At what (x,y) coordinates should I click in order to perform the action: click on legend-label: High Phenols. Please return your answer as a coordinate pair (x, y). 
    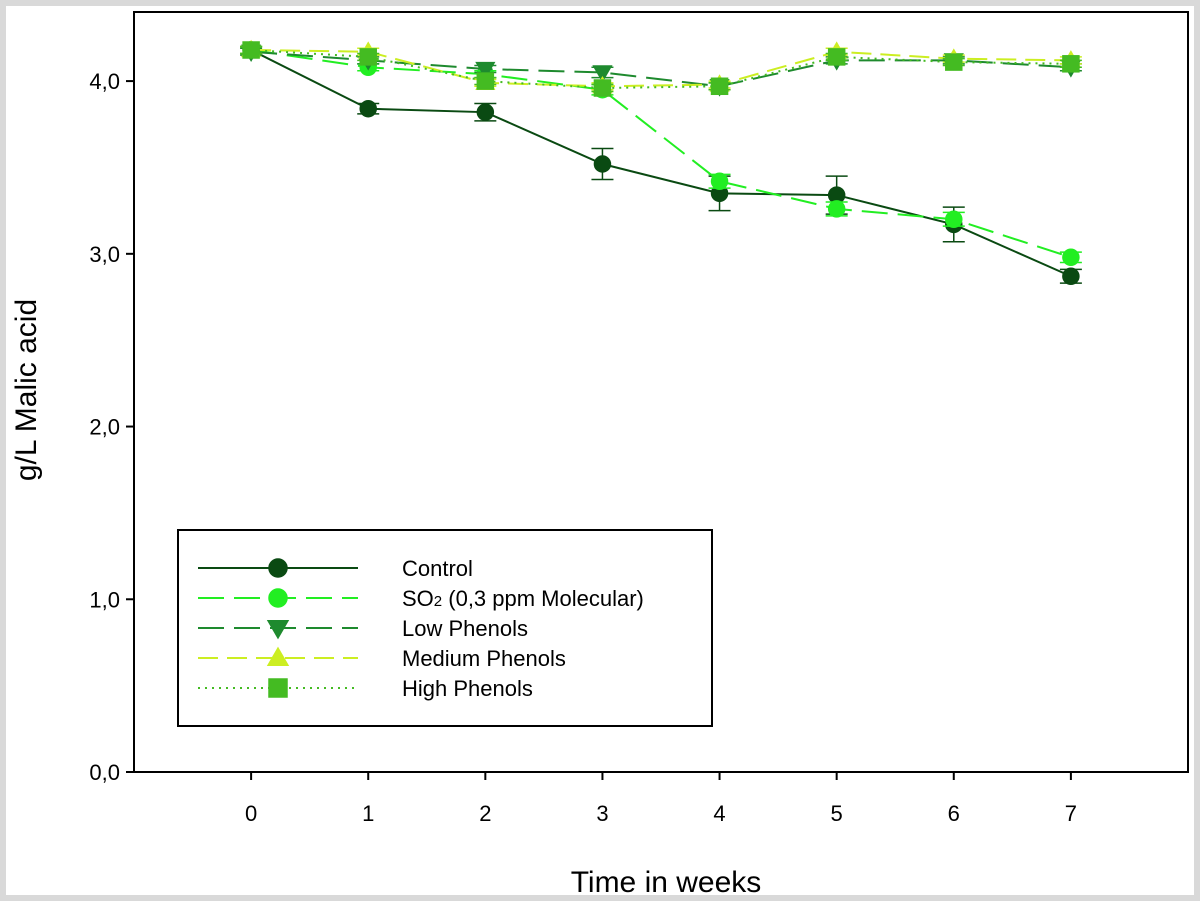
    Looking at the image, I should click on (467, 688).